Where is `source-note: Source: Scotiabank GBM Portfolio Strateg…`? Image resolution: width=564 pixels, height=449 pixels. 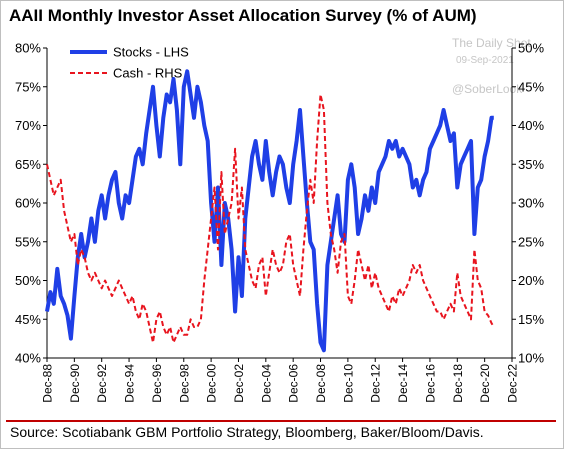 source-note: Source: Scotiabank GBM Portfolio Strateg… is located at coordinates (247, 432).